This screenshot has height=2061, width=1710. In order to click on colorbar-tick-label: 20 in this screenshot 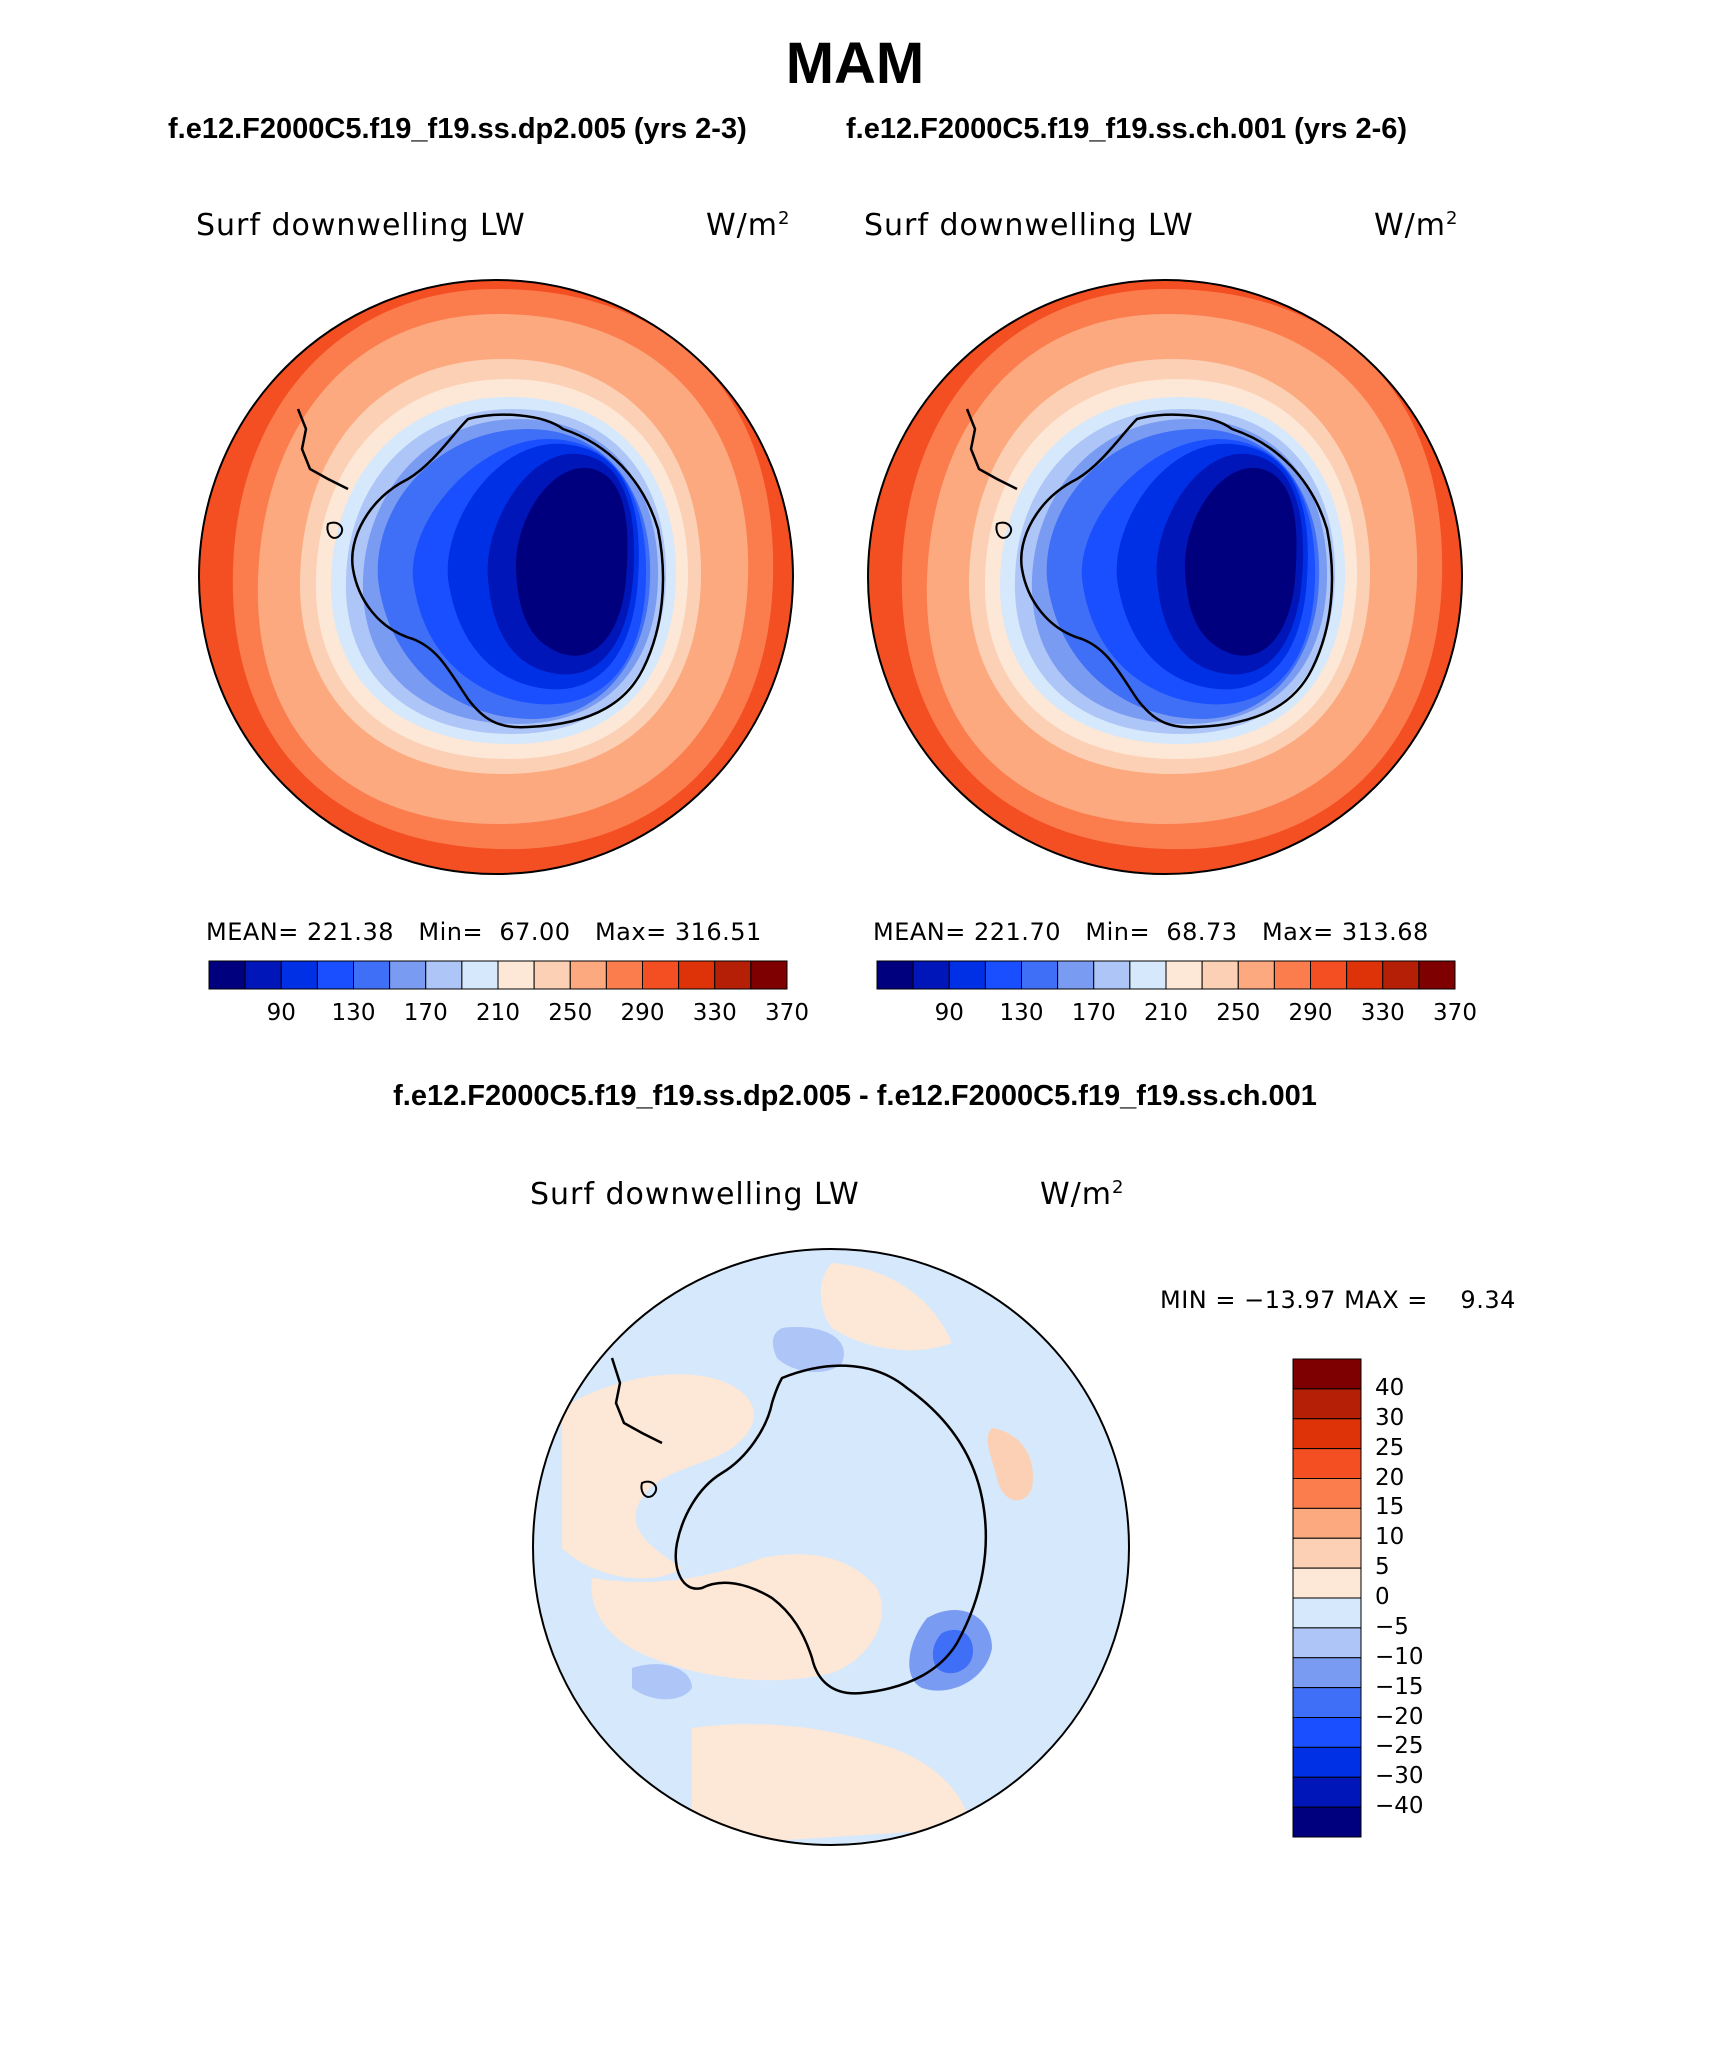, I will do `click(1390, 1477)`.